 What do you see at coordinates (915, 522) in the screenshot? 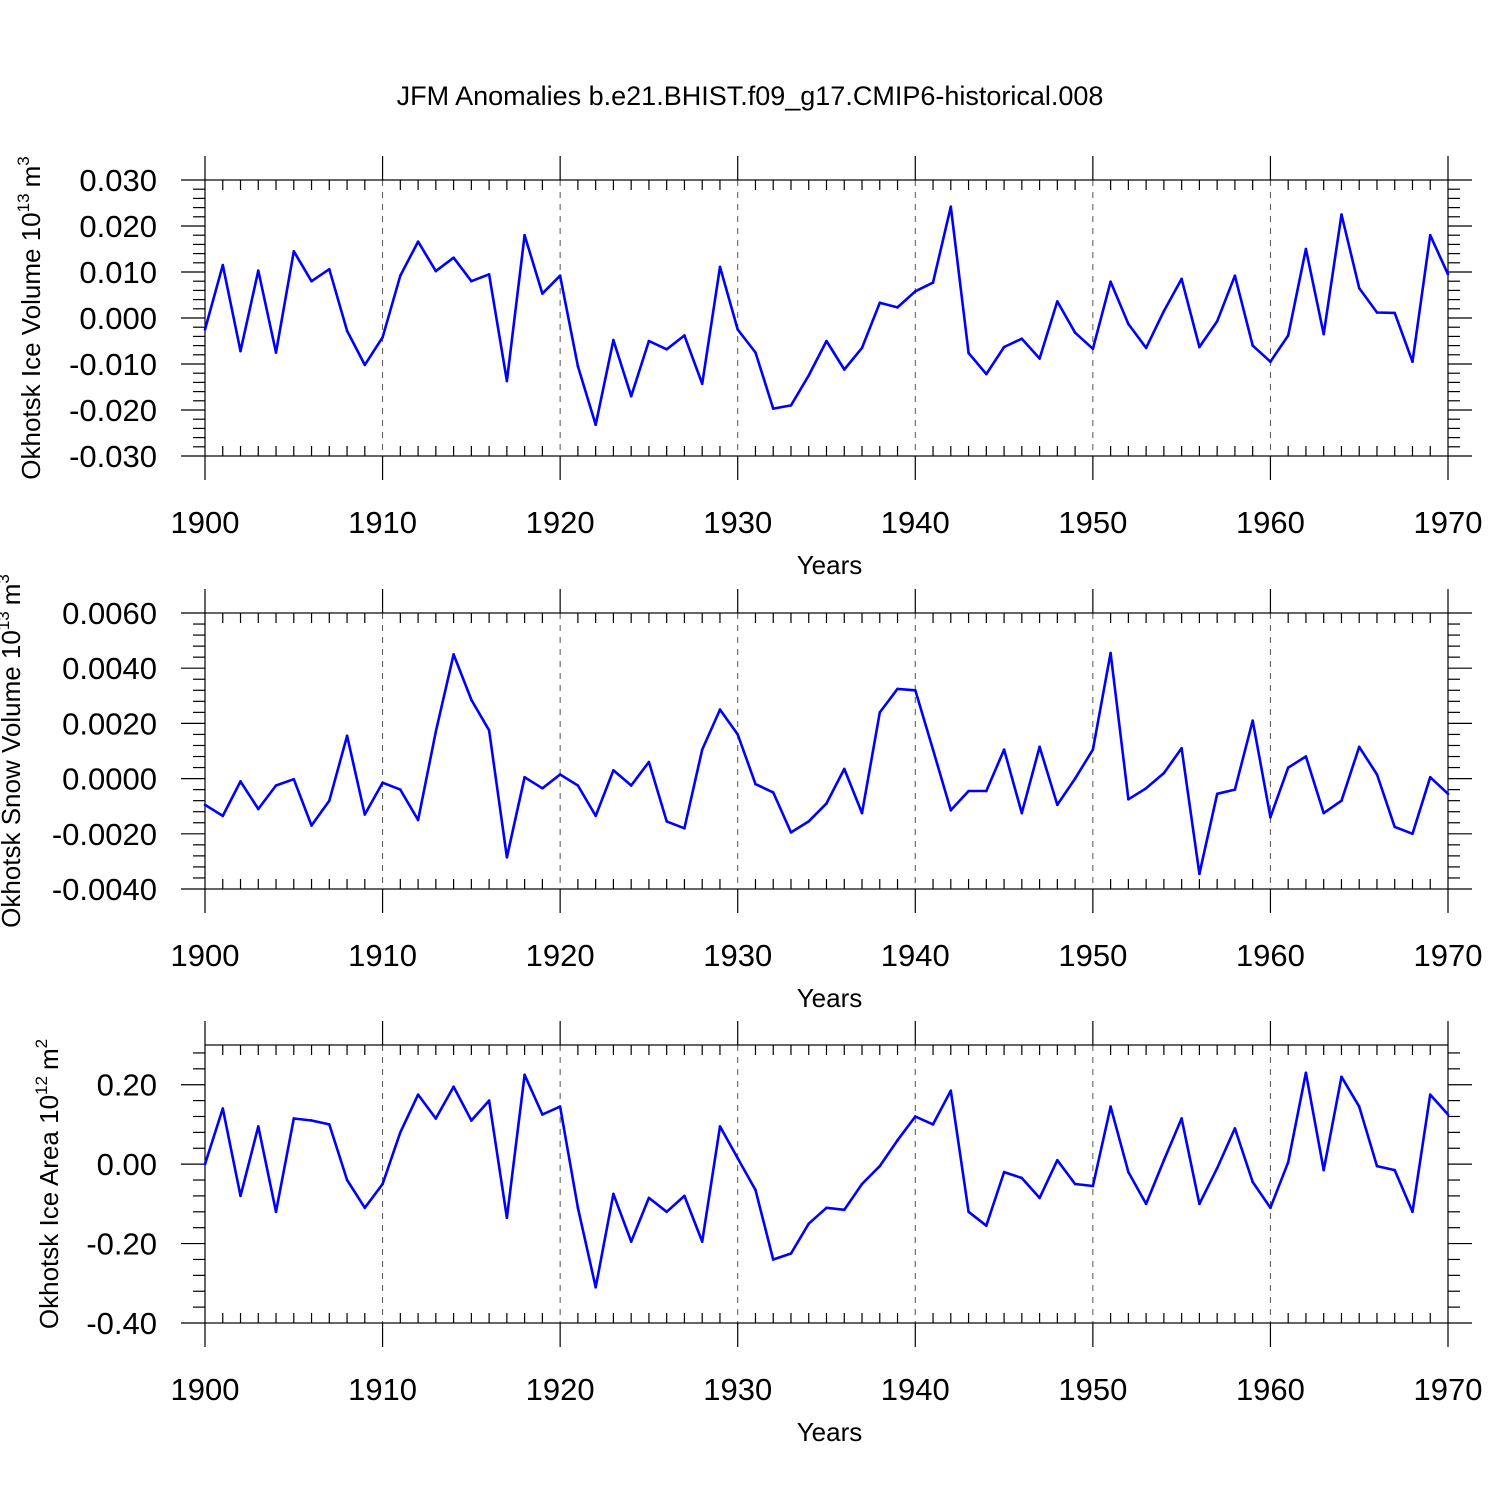
I see `x-tick-label: 1940` at bounding box center [915, 522].